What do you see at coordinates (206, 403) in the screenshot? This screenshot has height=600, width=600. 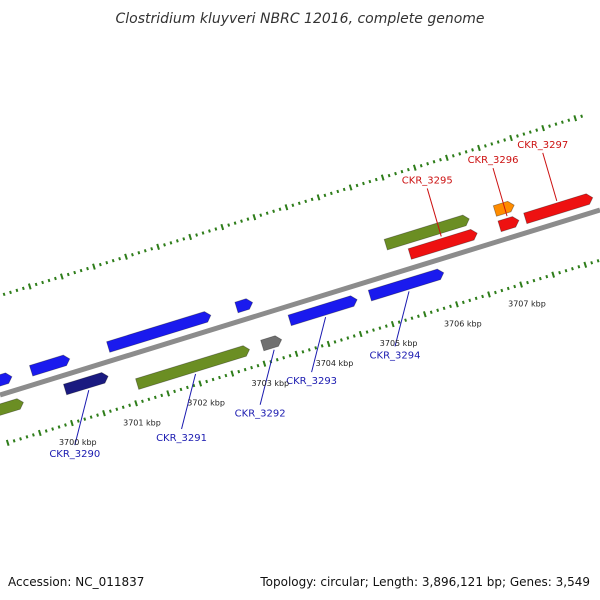 I see `tick-label-3702: 3702 kbp` at bounding box center [206, 403].